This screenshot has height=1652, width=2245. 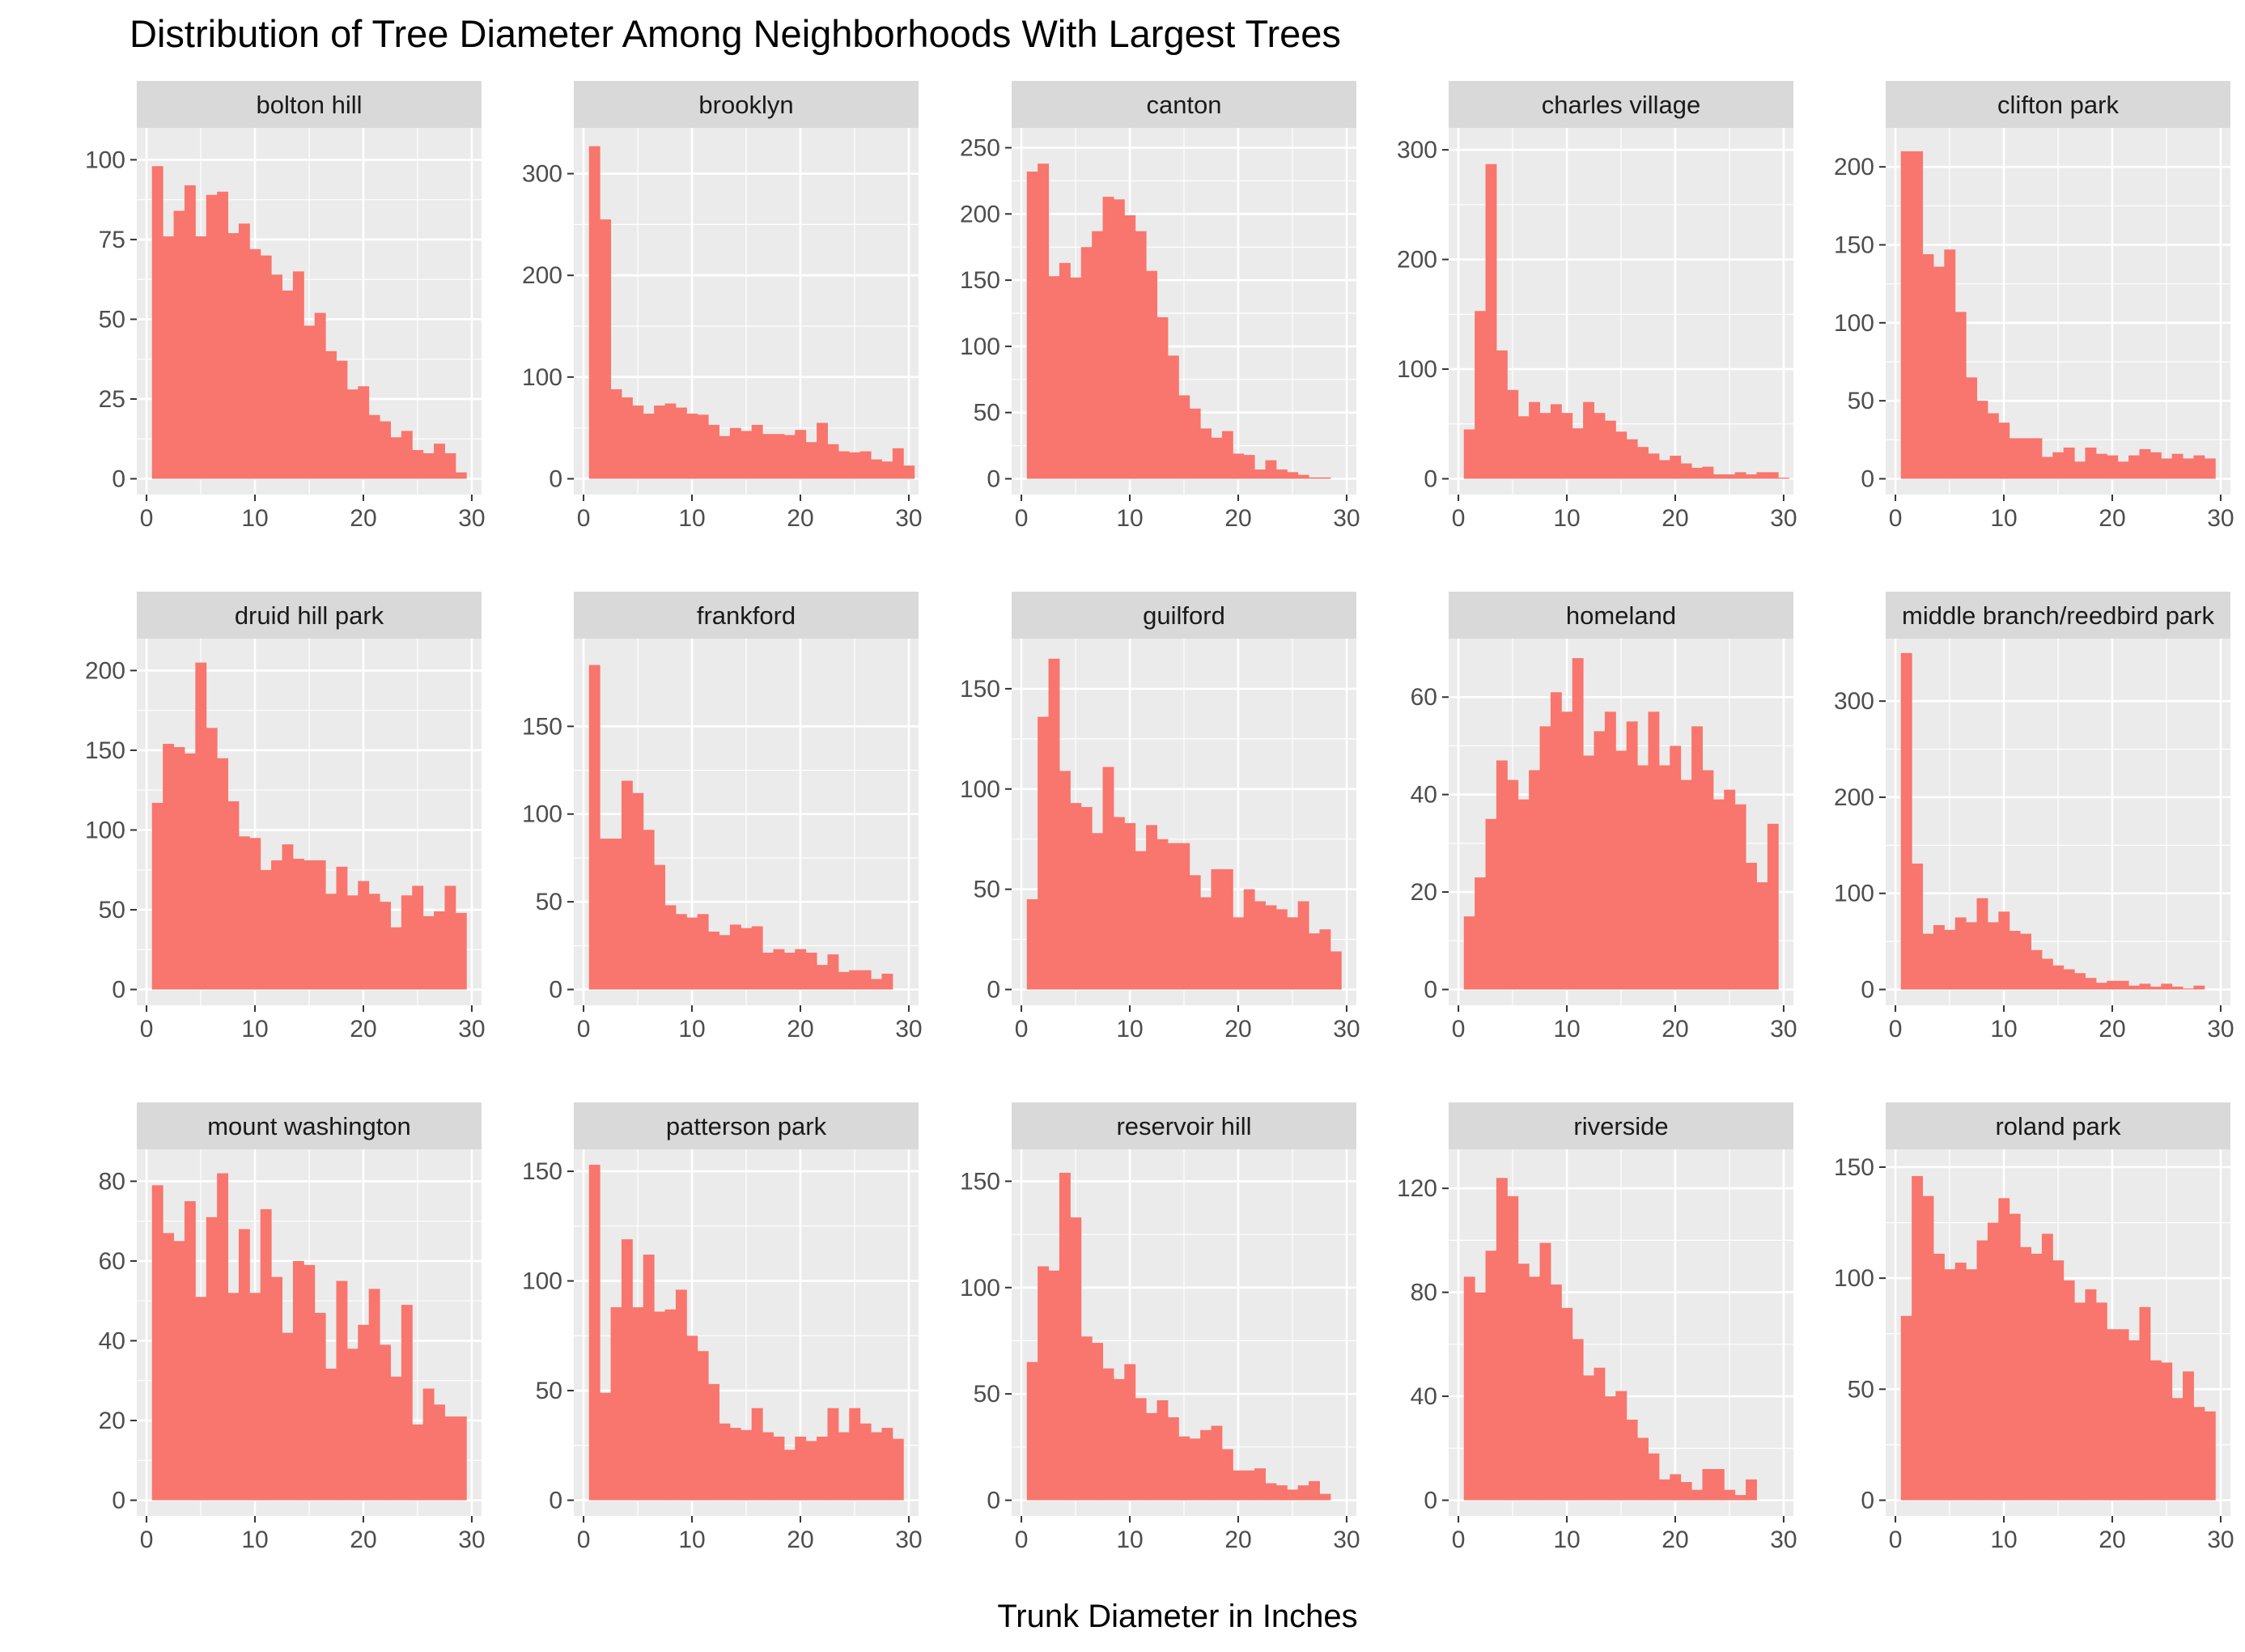 I want to click on facet-strip-label: guilford, so click(x=1184, y=615).